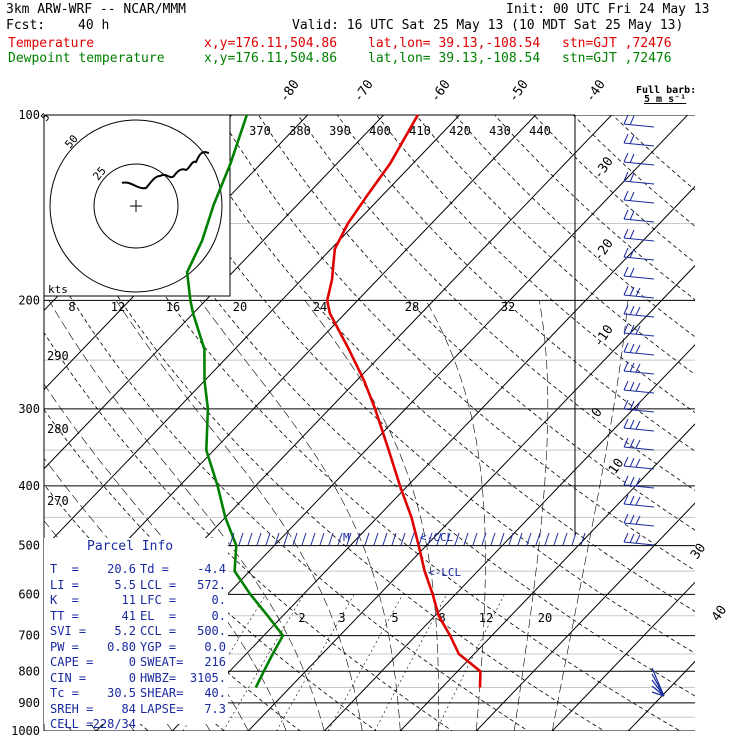  Describe the element at coordinates (64, 584) in the screenshot. I see `parcel-field-label: LI =` at that location.